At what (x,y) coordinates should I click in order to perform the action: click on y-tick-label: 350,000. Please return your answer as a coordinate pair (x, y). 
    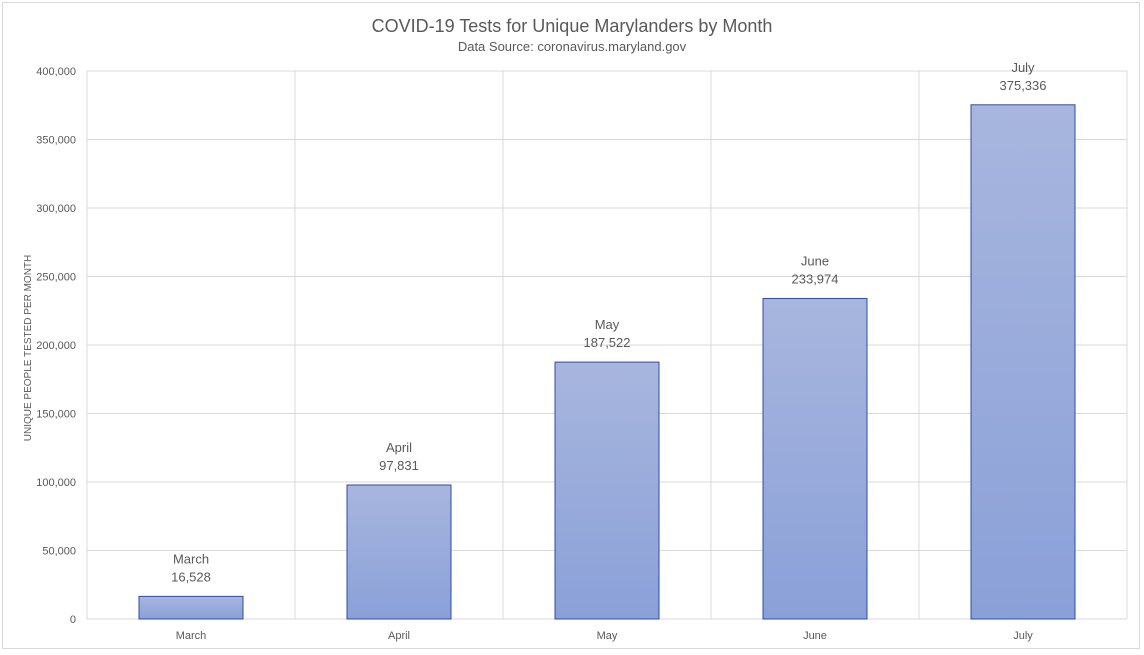
    Looking at the image, I should click on (56, 141).